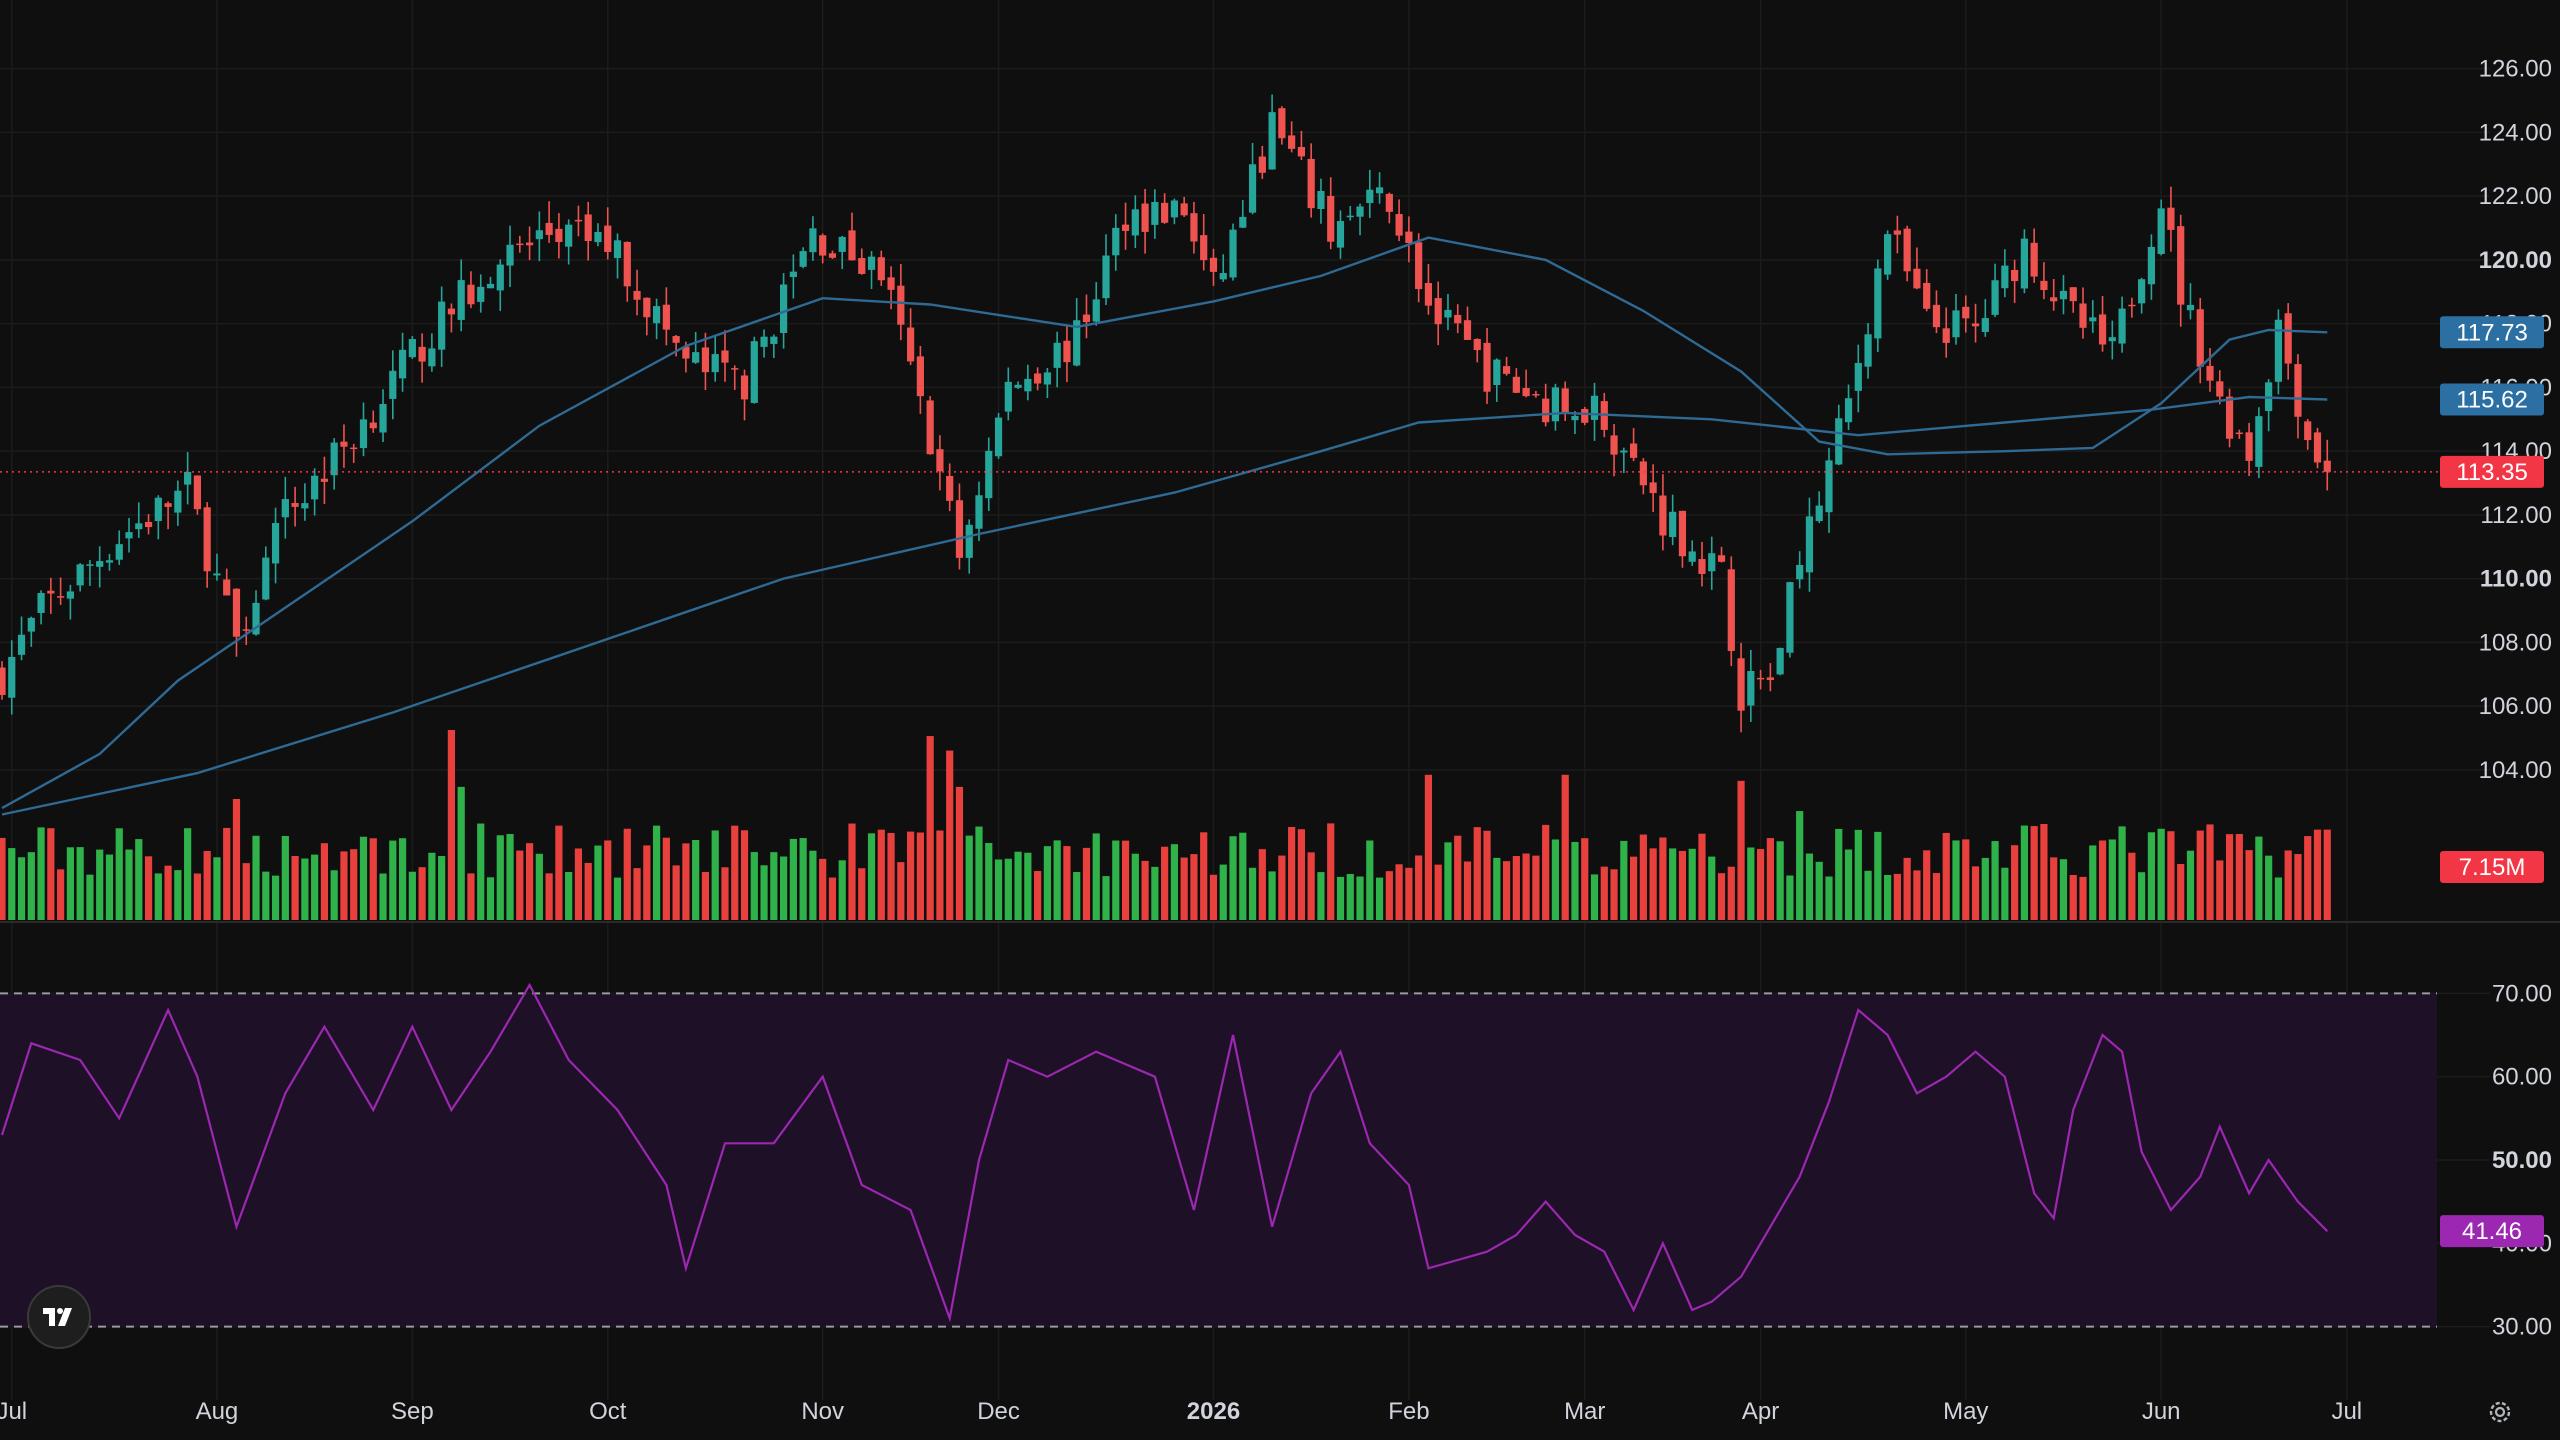 The image size is (2560, 1440). Describe the element at coordinates (59, 1317) in the screenshot. I see `tradingview-logo-icon` at that location.